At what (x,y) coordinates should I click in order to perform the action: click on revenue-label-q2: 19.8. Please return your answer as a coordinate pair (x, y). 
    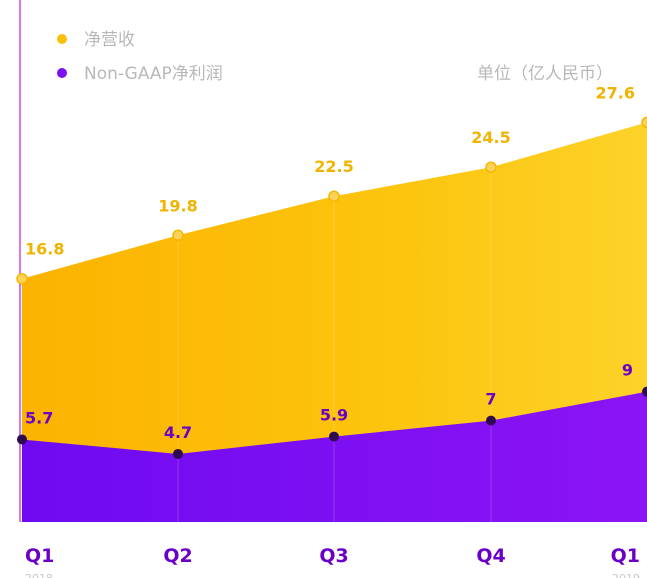
    Looking at the image, I should click on (177, 205).